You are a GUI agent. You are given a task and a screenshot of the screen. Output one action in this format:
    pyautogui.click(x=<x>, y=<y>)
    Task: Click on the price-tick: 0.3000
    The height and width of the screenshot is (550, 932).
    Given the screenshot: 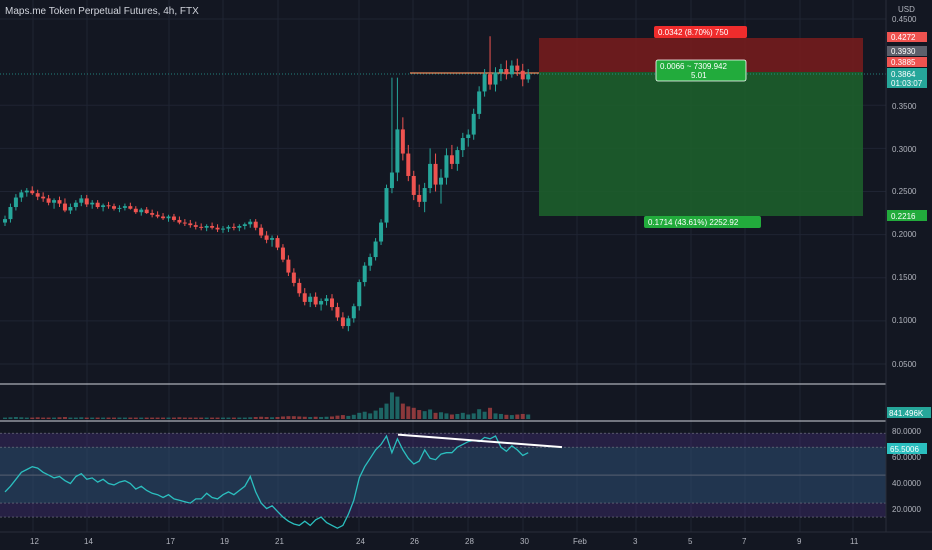 What is the action you would take?
    pyautogui.click(x=904, y=149)
    